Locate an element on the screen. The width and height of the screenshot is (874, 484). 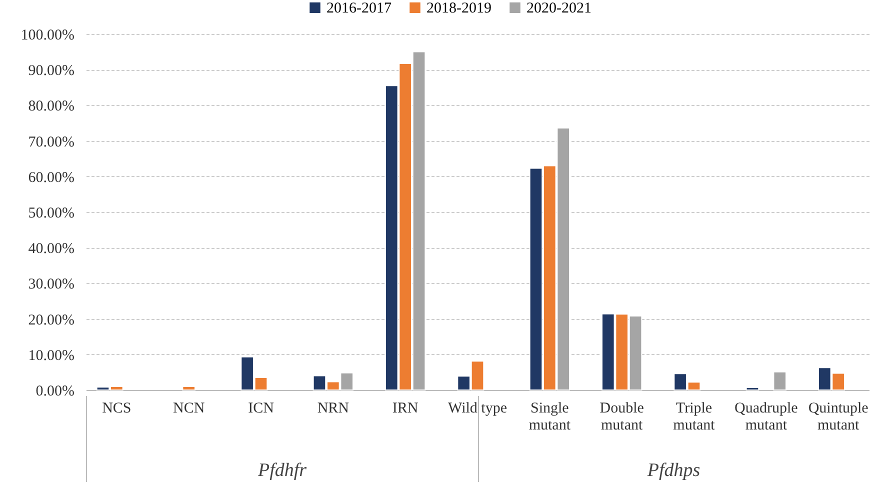
y-tick-label: 30.00% is located at coordinates (51, 284).